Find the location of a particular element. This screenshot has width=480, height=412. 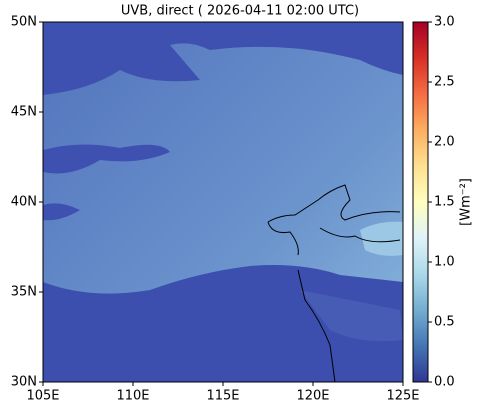

chart-title: UVB, direct ( 2026-04-11 02:00 UTC) is located at coordinates (240, 11).